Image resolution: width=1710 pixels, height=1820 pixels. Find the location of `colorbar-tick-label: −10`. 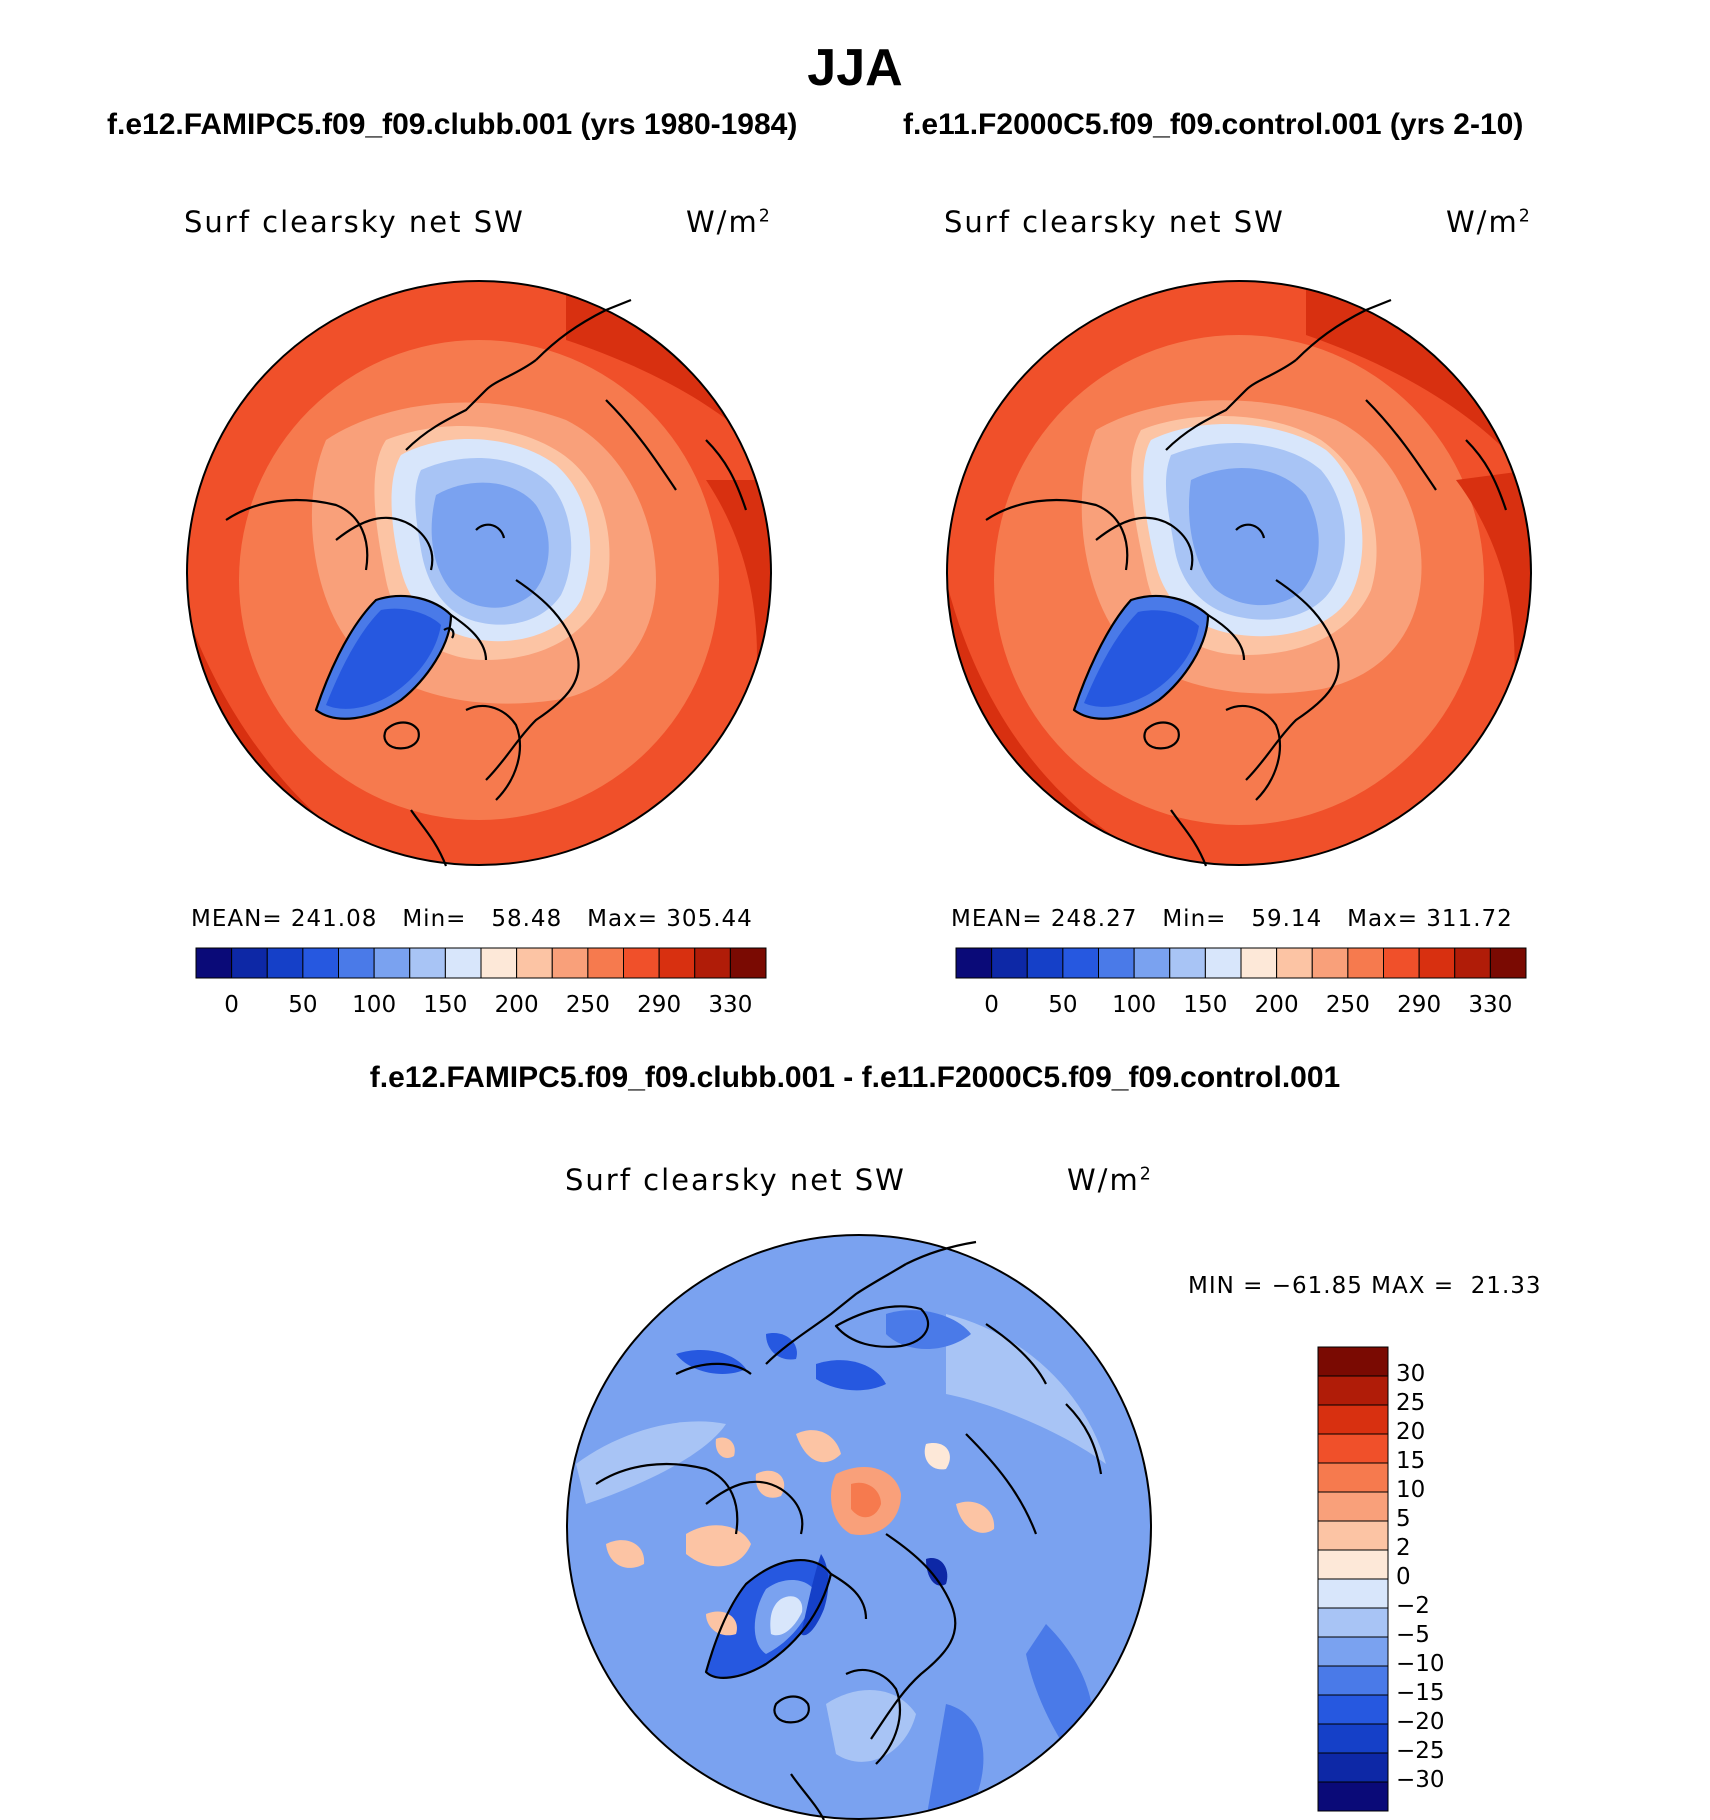

colorbar-tick-label: −10 is located at coordinates (1420, 1664).